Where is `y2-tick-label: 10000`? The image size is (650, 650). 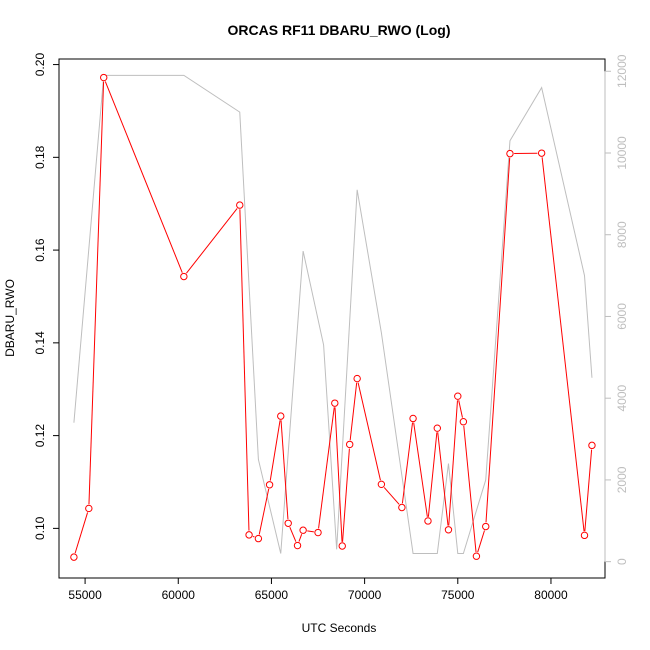 y2-tick-label: 10000 is located at coordinates (622, 153).